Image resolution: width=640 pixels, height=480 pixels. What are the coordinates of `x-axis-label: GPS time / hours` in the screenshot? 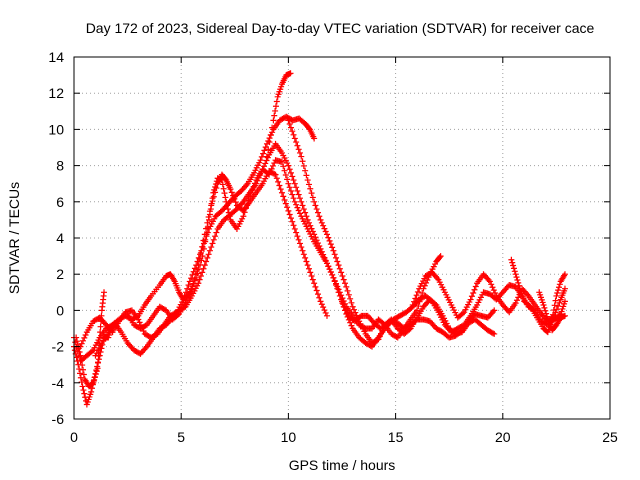 It's located at (342, 465).